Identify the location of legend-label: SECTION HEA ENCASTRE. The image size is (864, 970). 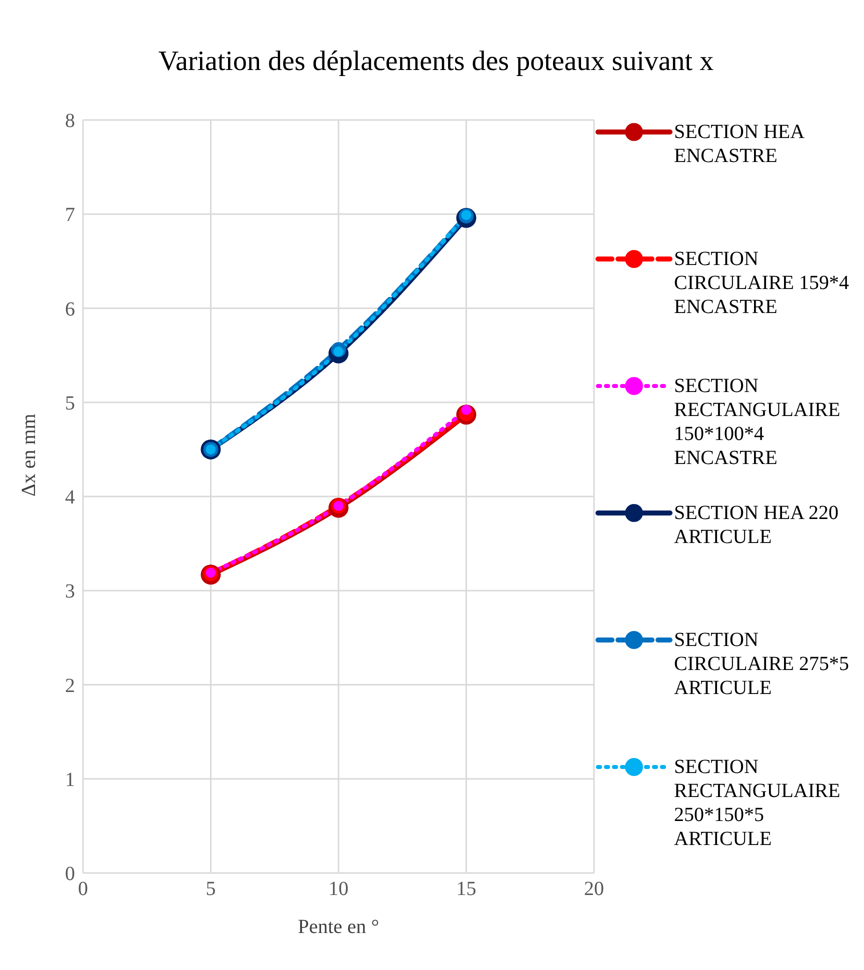
(739, 144).